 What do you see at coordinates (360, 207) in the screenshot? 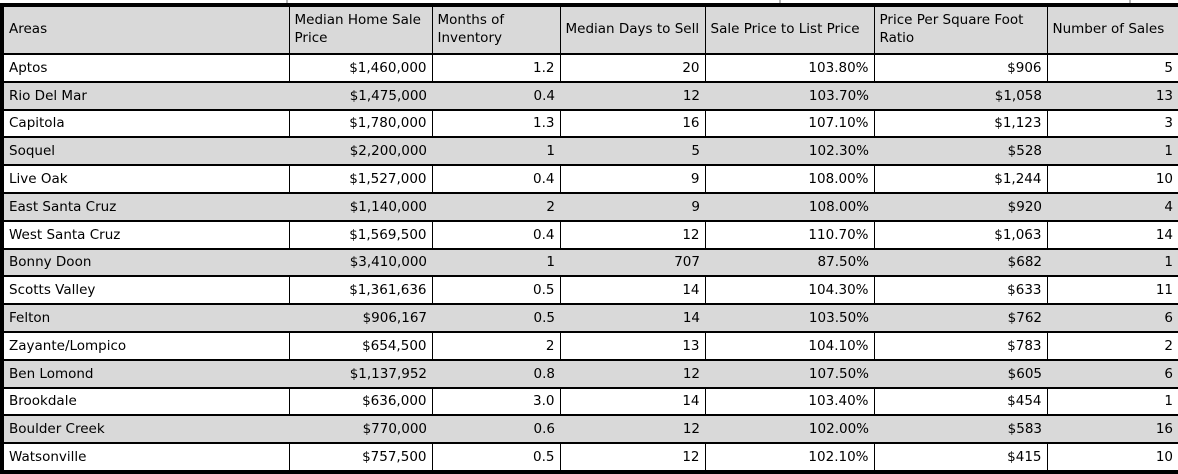
I see `table-cell: $1,140,000` at bounding box center [360, 207].